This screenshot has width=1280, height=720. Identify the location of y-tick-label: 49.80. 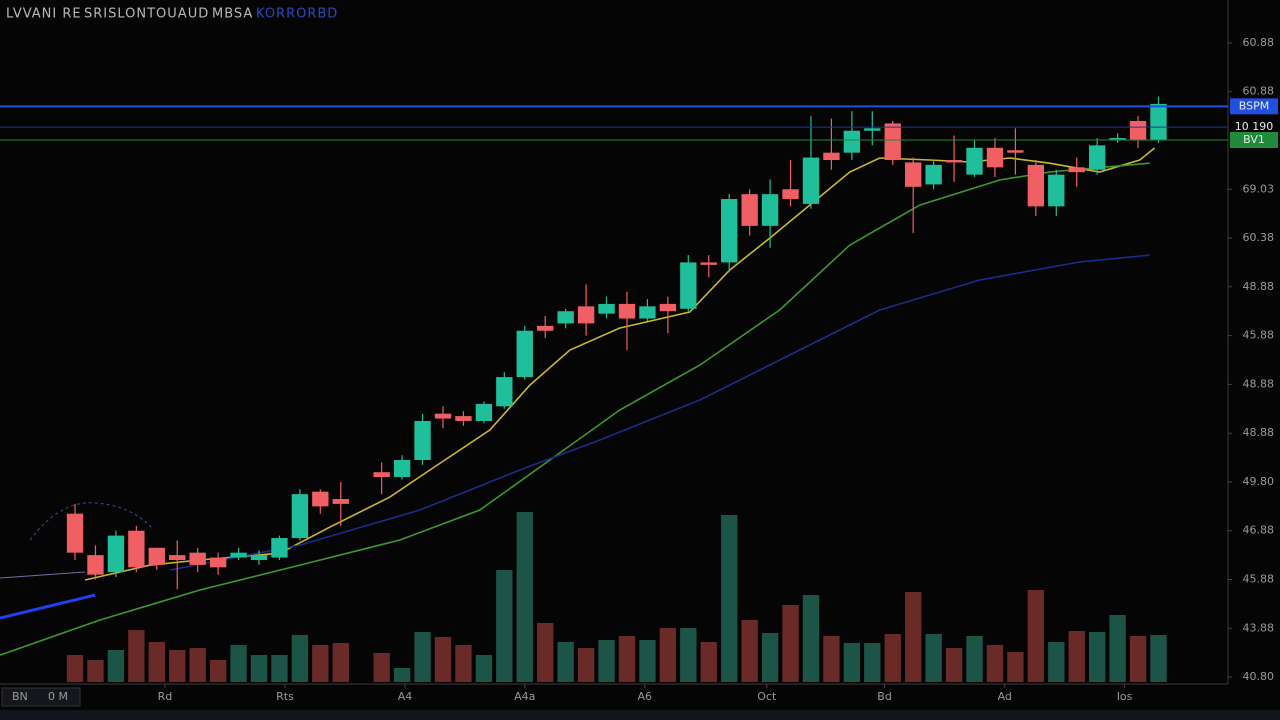
(1259, 481).